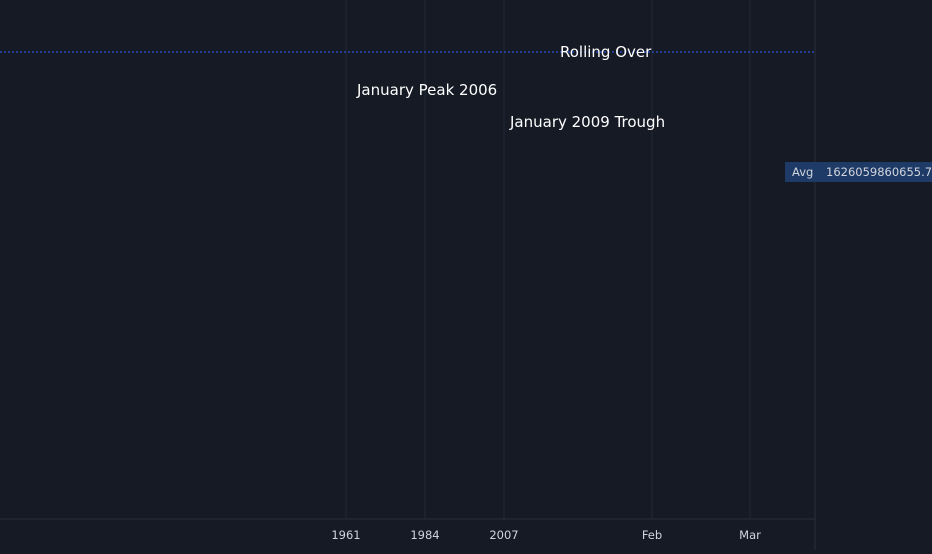 This screenshot has height=554, width=932. Describe the element at coordinates (345, 535) in the screenshot. I see `x-tick-label: 1961` at that location.